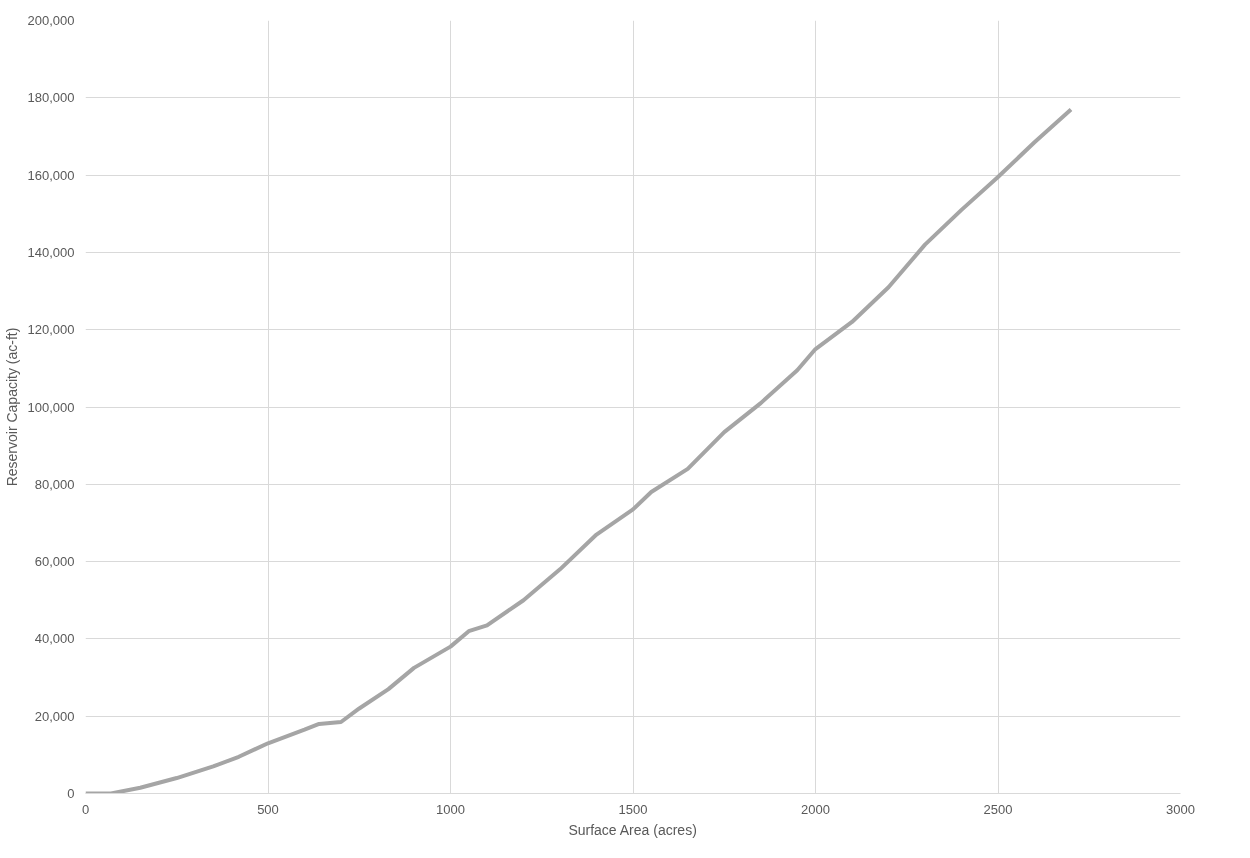 The image size is (1250, 858). Describe the element at coordinates (268, 809) in the screenshot. I see `x-tick-label: 500` at that location.